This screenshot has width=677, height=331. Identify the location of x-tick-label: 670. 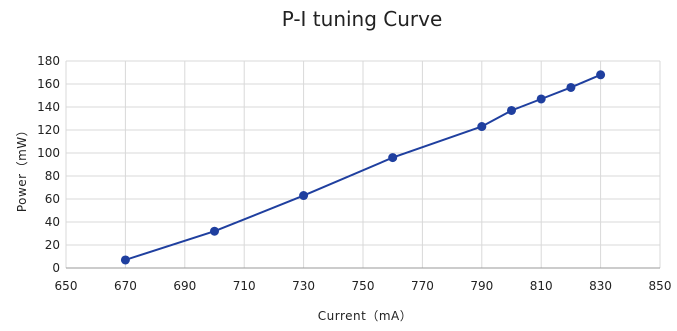
(125, 286).